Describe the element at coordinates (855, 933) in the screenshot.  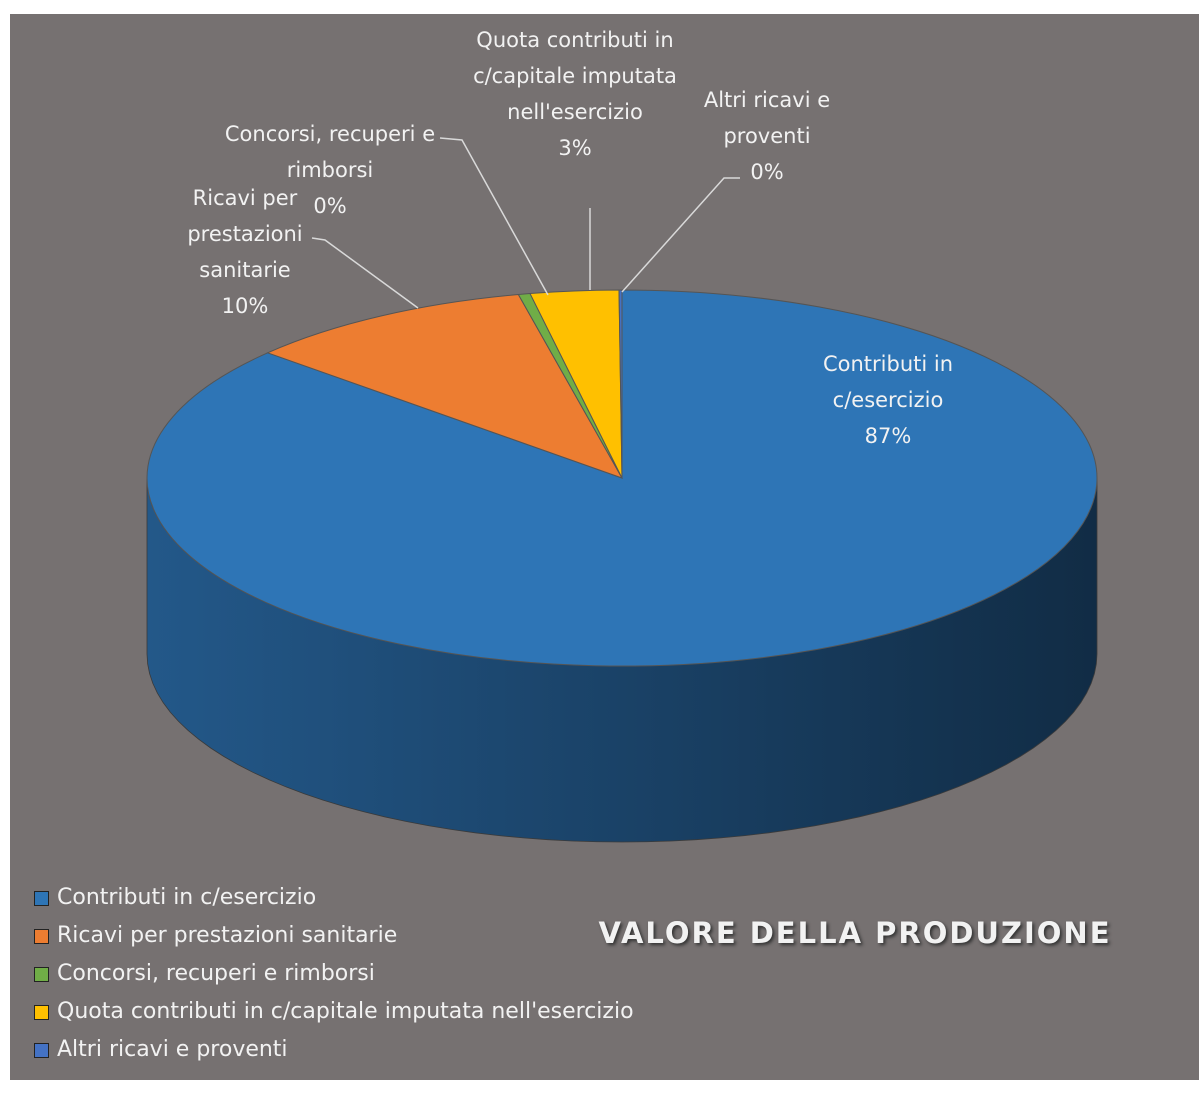
I see `chart-title: VALORE DELLA PRODUZIONE` at that location.